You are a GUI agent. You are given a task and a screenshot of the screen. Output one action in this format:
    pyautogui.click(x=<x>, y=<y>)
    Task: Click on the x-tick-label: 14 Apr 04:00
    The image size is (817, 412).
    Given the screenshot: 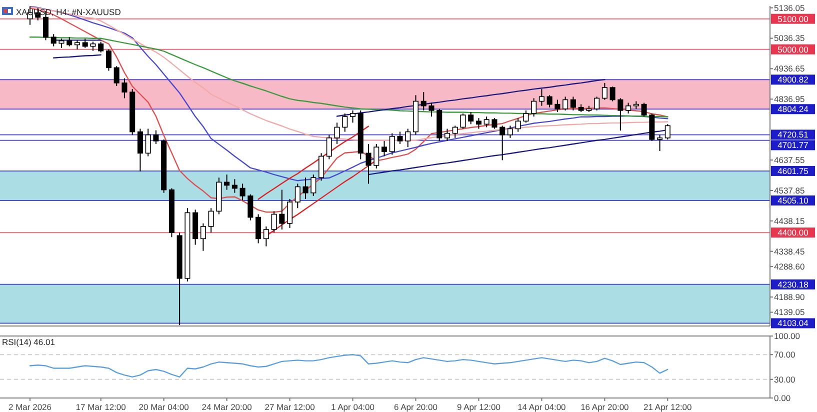 What is the action you would take?
    pyautogui.click(x=542, y=407)
    